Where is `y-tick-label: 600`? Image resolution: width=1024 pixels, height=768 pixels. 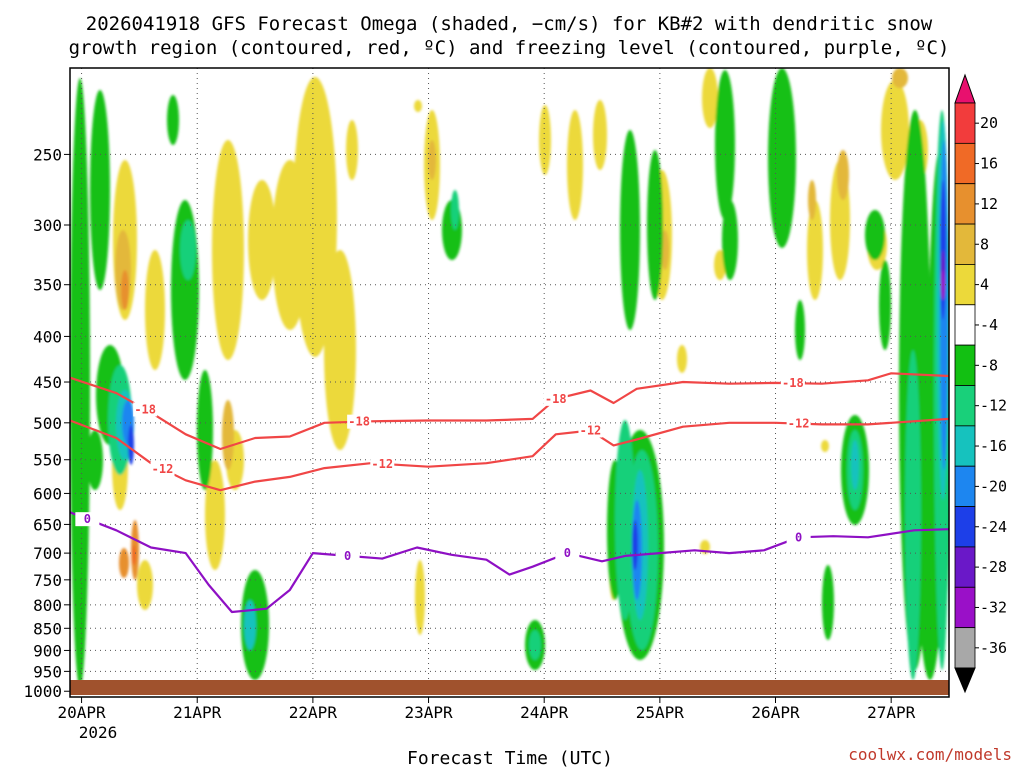
y-tick-label: 600 is located at coordinates (47, 493).